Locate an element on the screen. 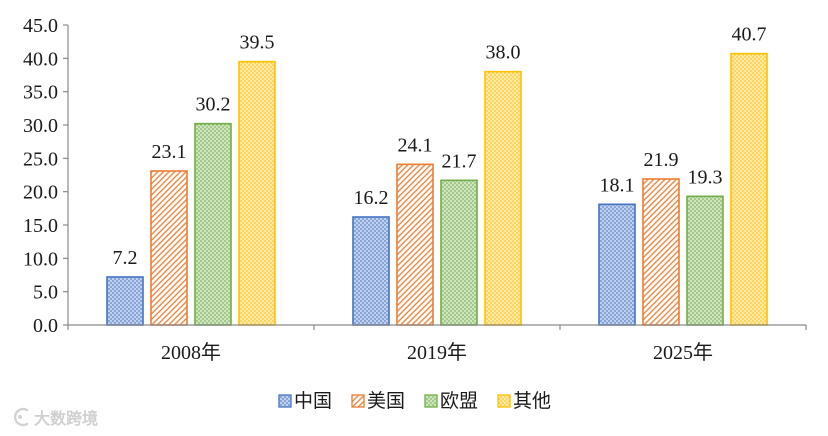 The width and height of the screenshot is (828, 436). brand-logo-dot is located at coordinates (20, 417).